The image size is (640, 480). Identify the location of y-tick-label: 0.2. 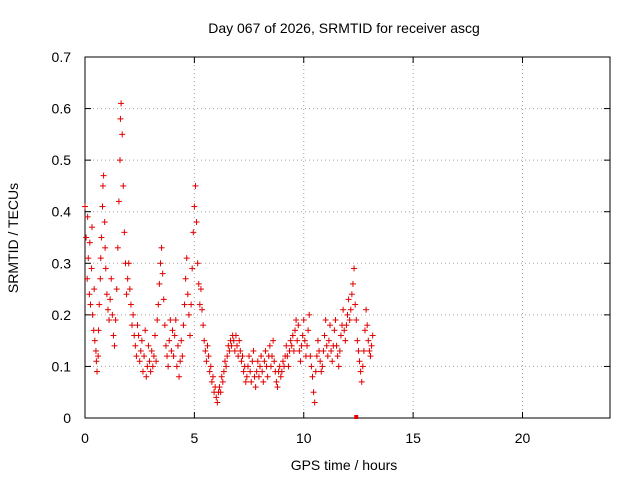
(62, 315).